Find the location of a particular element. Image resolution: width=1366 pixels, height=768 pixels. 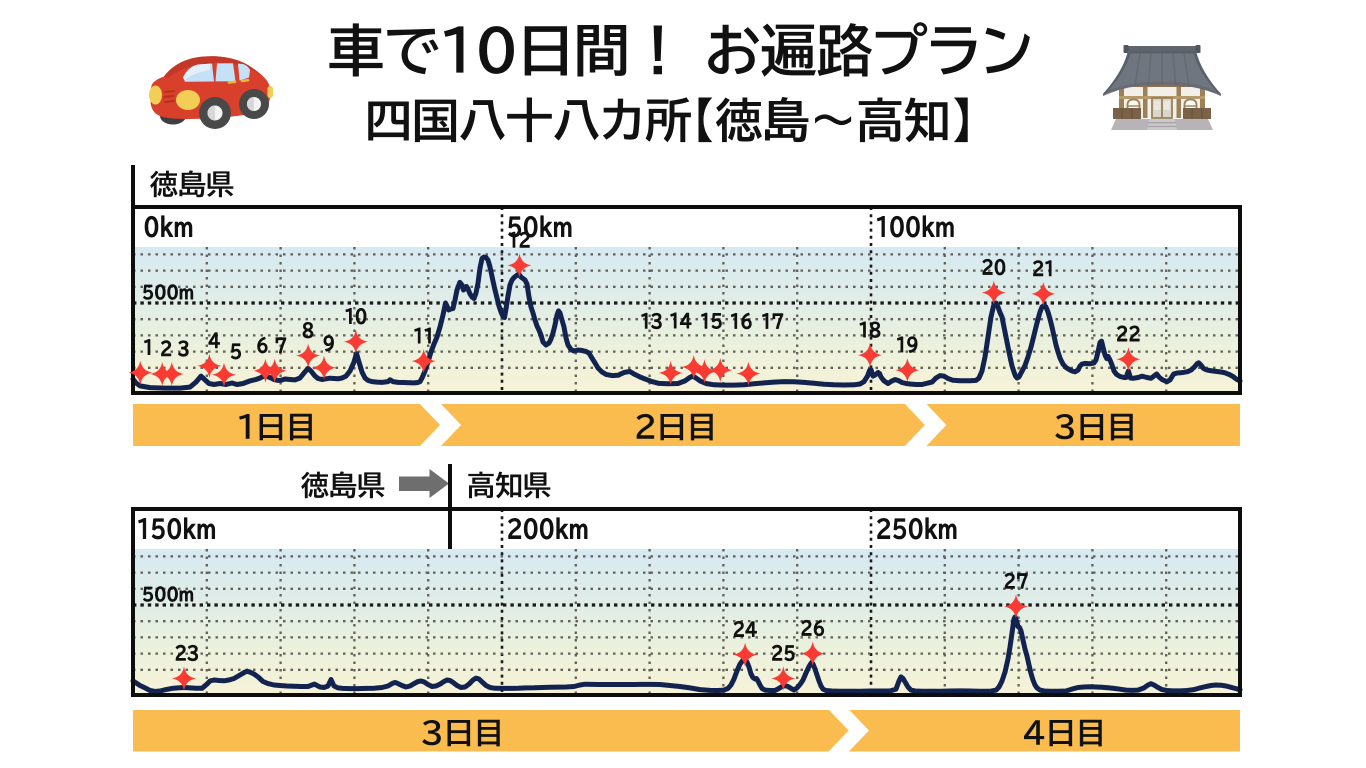

day-segment: 4日目 is located at coordinates (1044, 730).